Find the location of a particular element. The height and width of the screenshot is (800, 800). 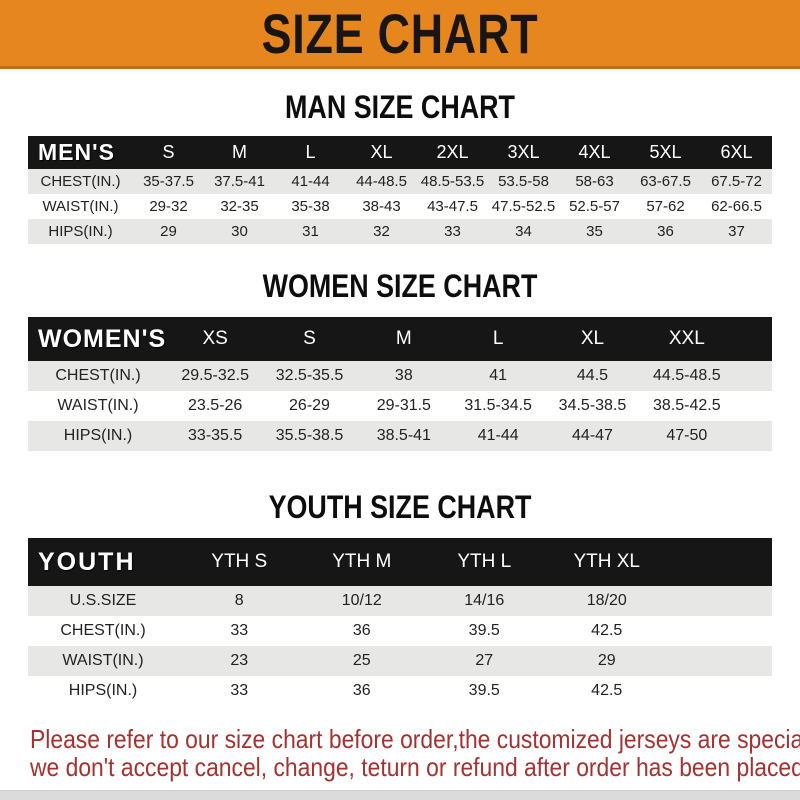

size-value-cell: 38.5-41 is located at coordinates (403, 436).